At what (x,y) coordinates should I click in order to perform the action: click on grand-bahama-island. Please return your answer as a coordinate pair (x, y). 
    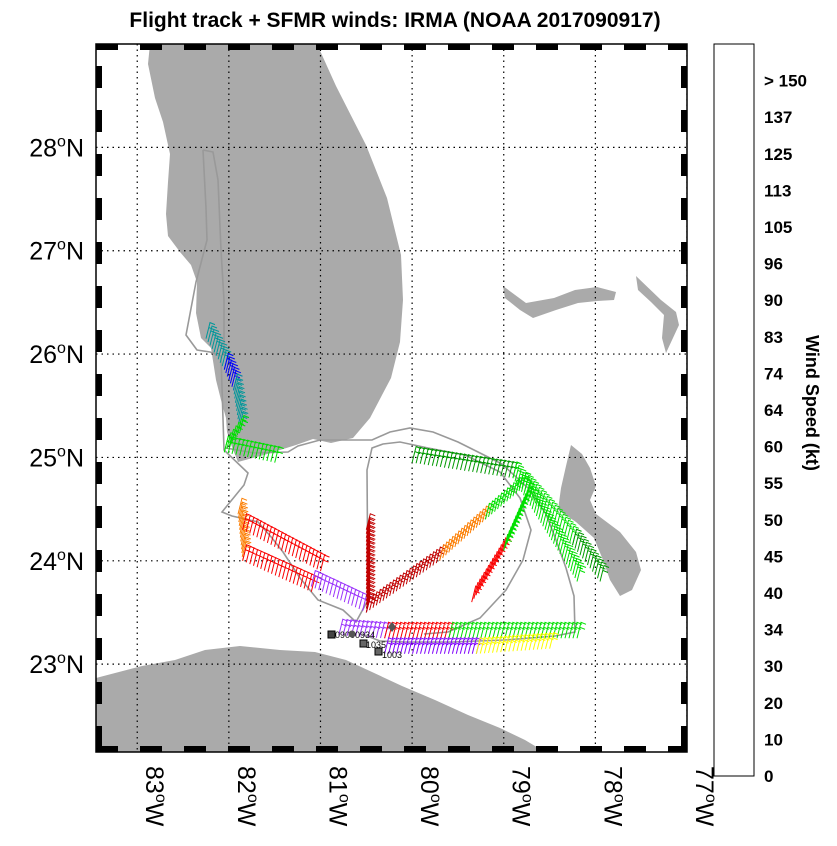
    Looking at the image, I should click on (559, 302).